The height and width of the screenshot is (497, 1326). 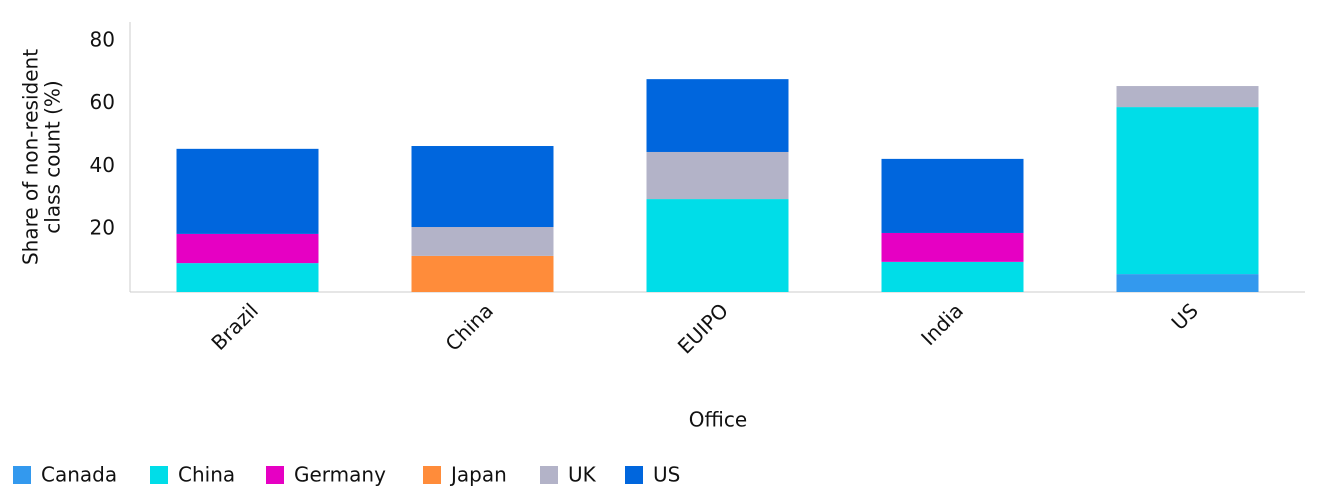 I want to click on legend-label: Japan, so click(x=478, y=475).